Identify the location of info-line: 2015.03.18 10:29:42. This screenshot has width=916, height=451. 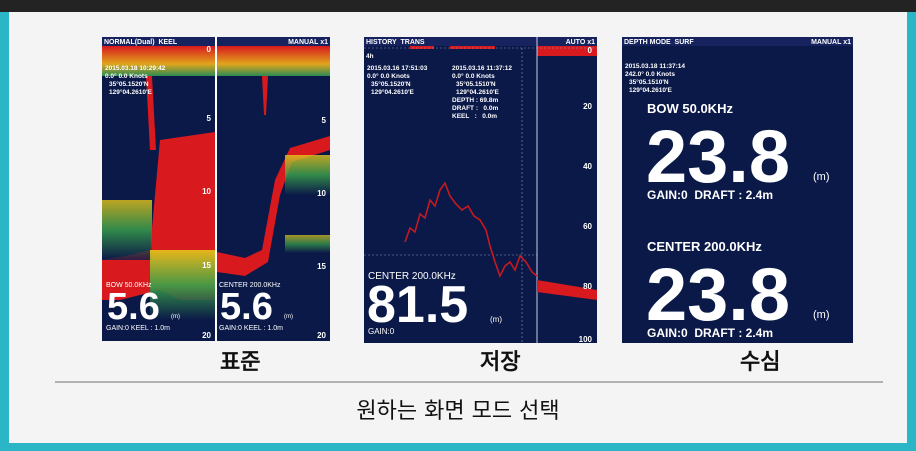
(135, 68).